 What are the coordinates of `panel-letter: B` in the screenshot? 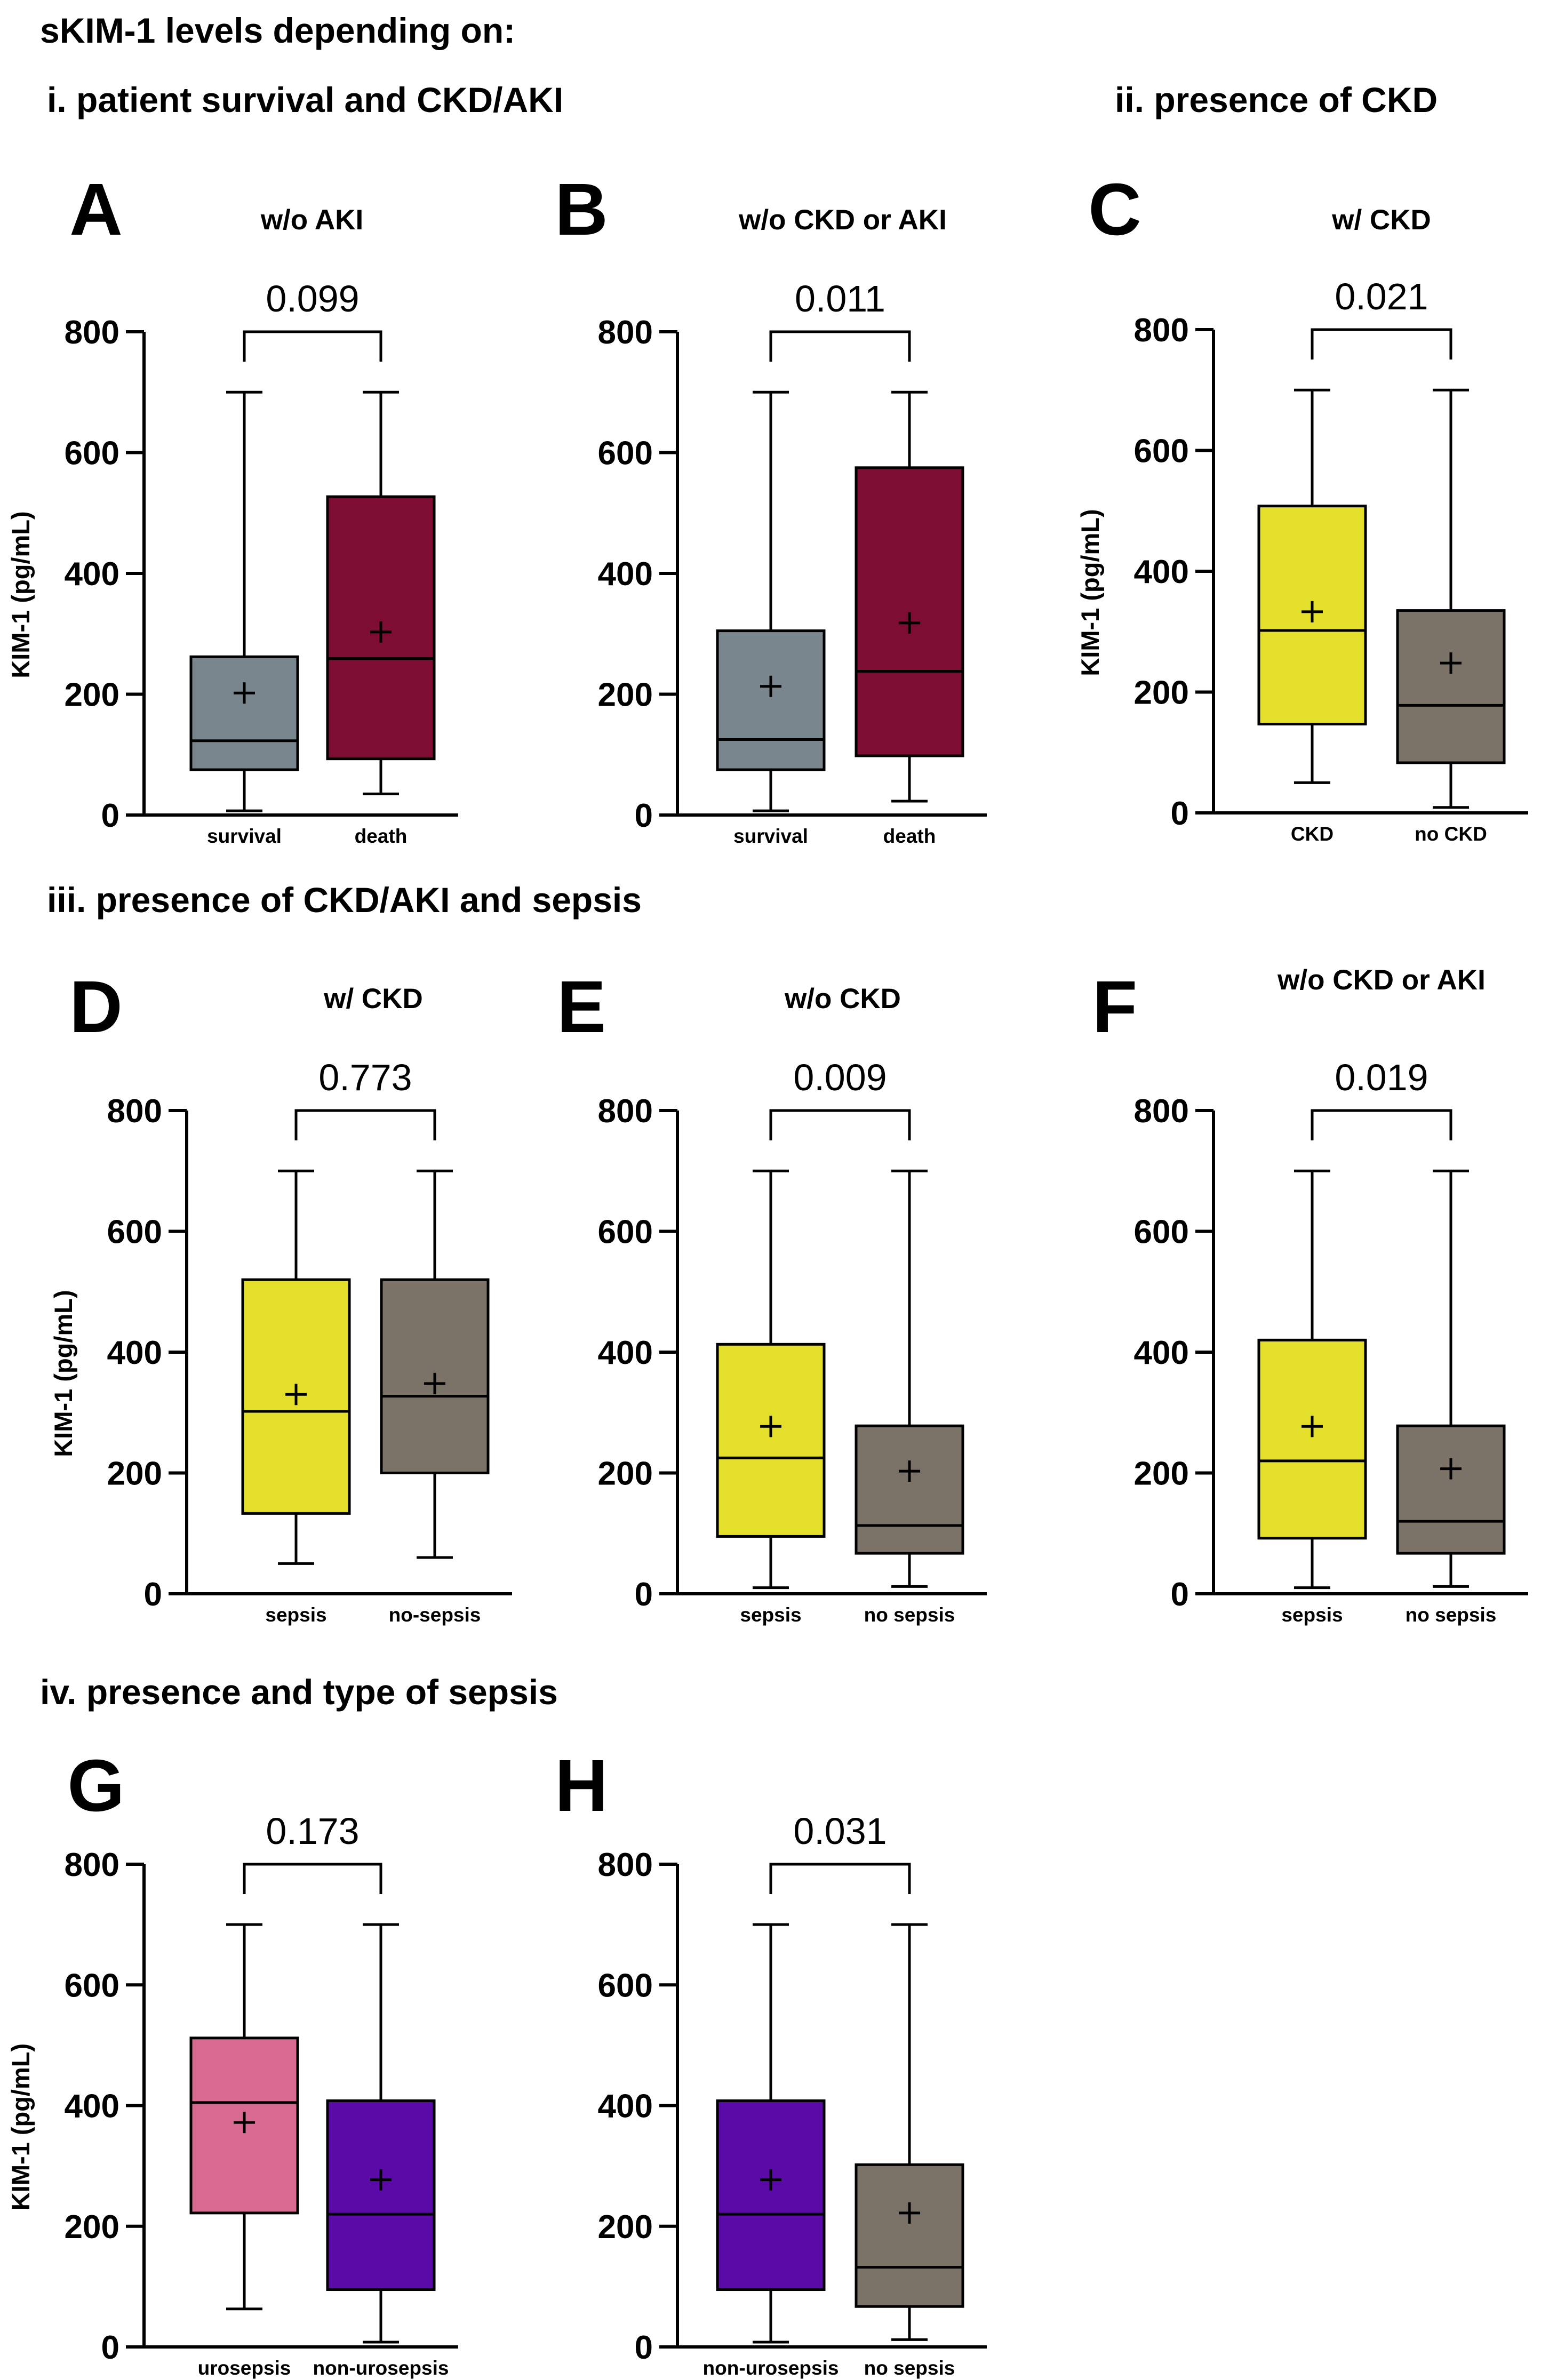 It's located at (581, 210).